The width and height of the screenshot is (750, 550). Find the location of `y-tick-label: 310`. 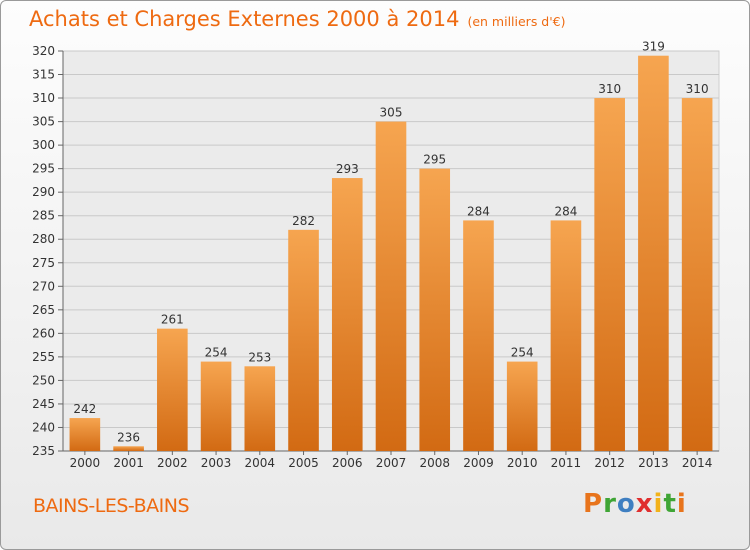

y-tick-label: 310 is located at coordinates (43, 98).